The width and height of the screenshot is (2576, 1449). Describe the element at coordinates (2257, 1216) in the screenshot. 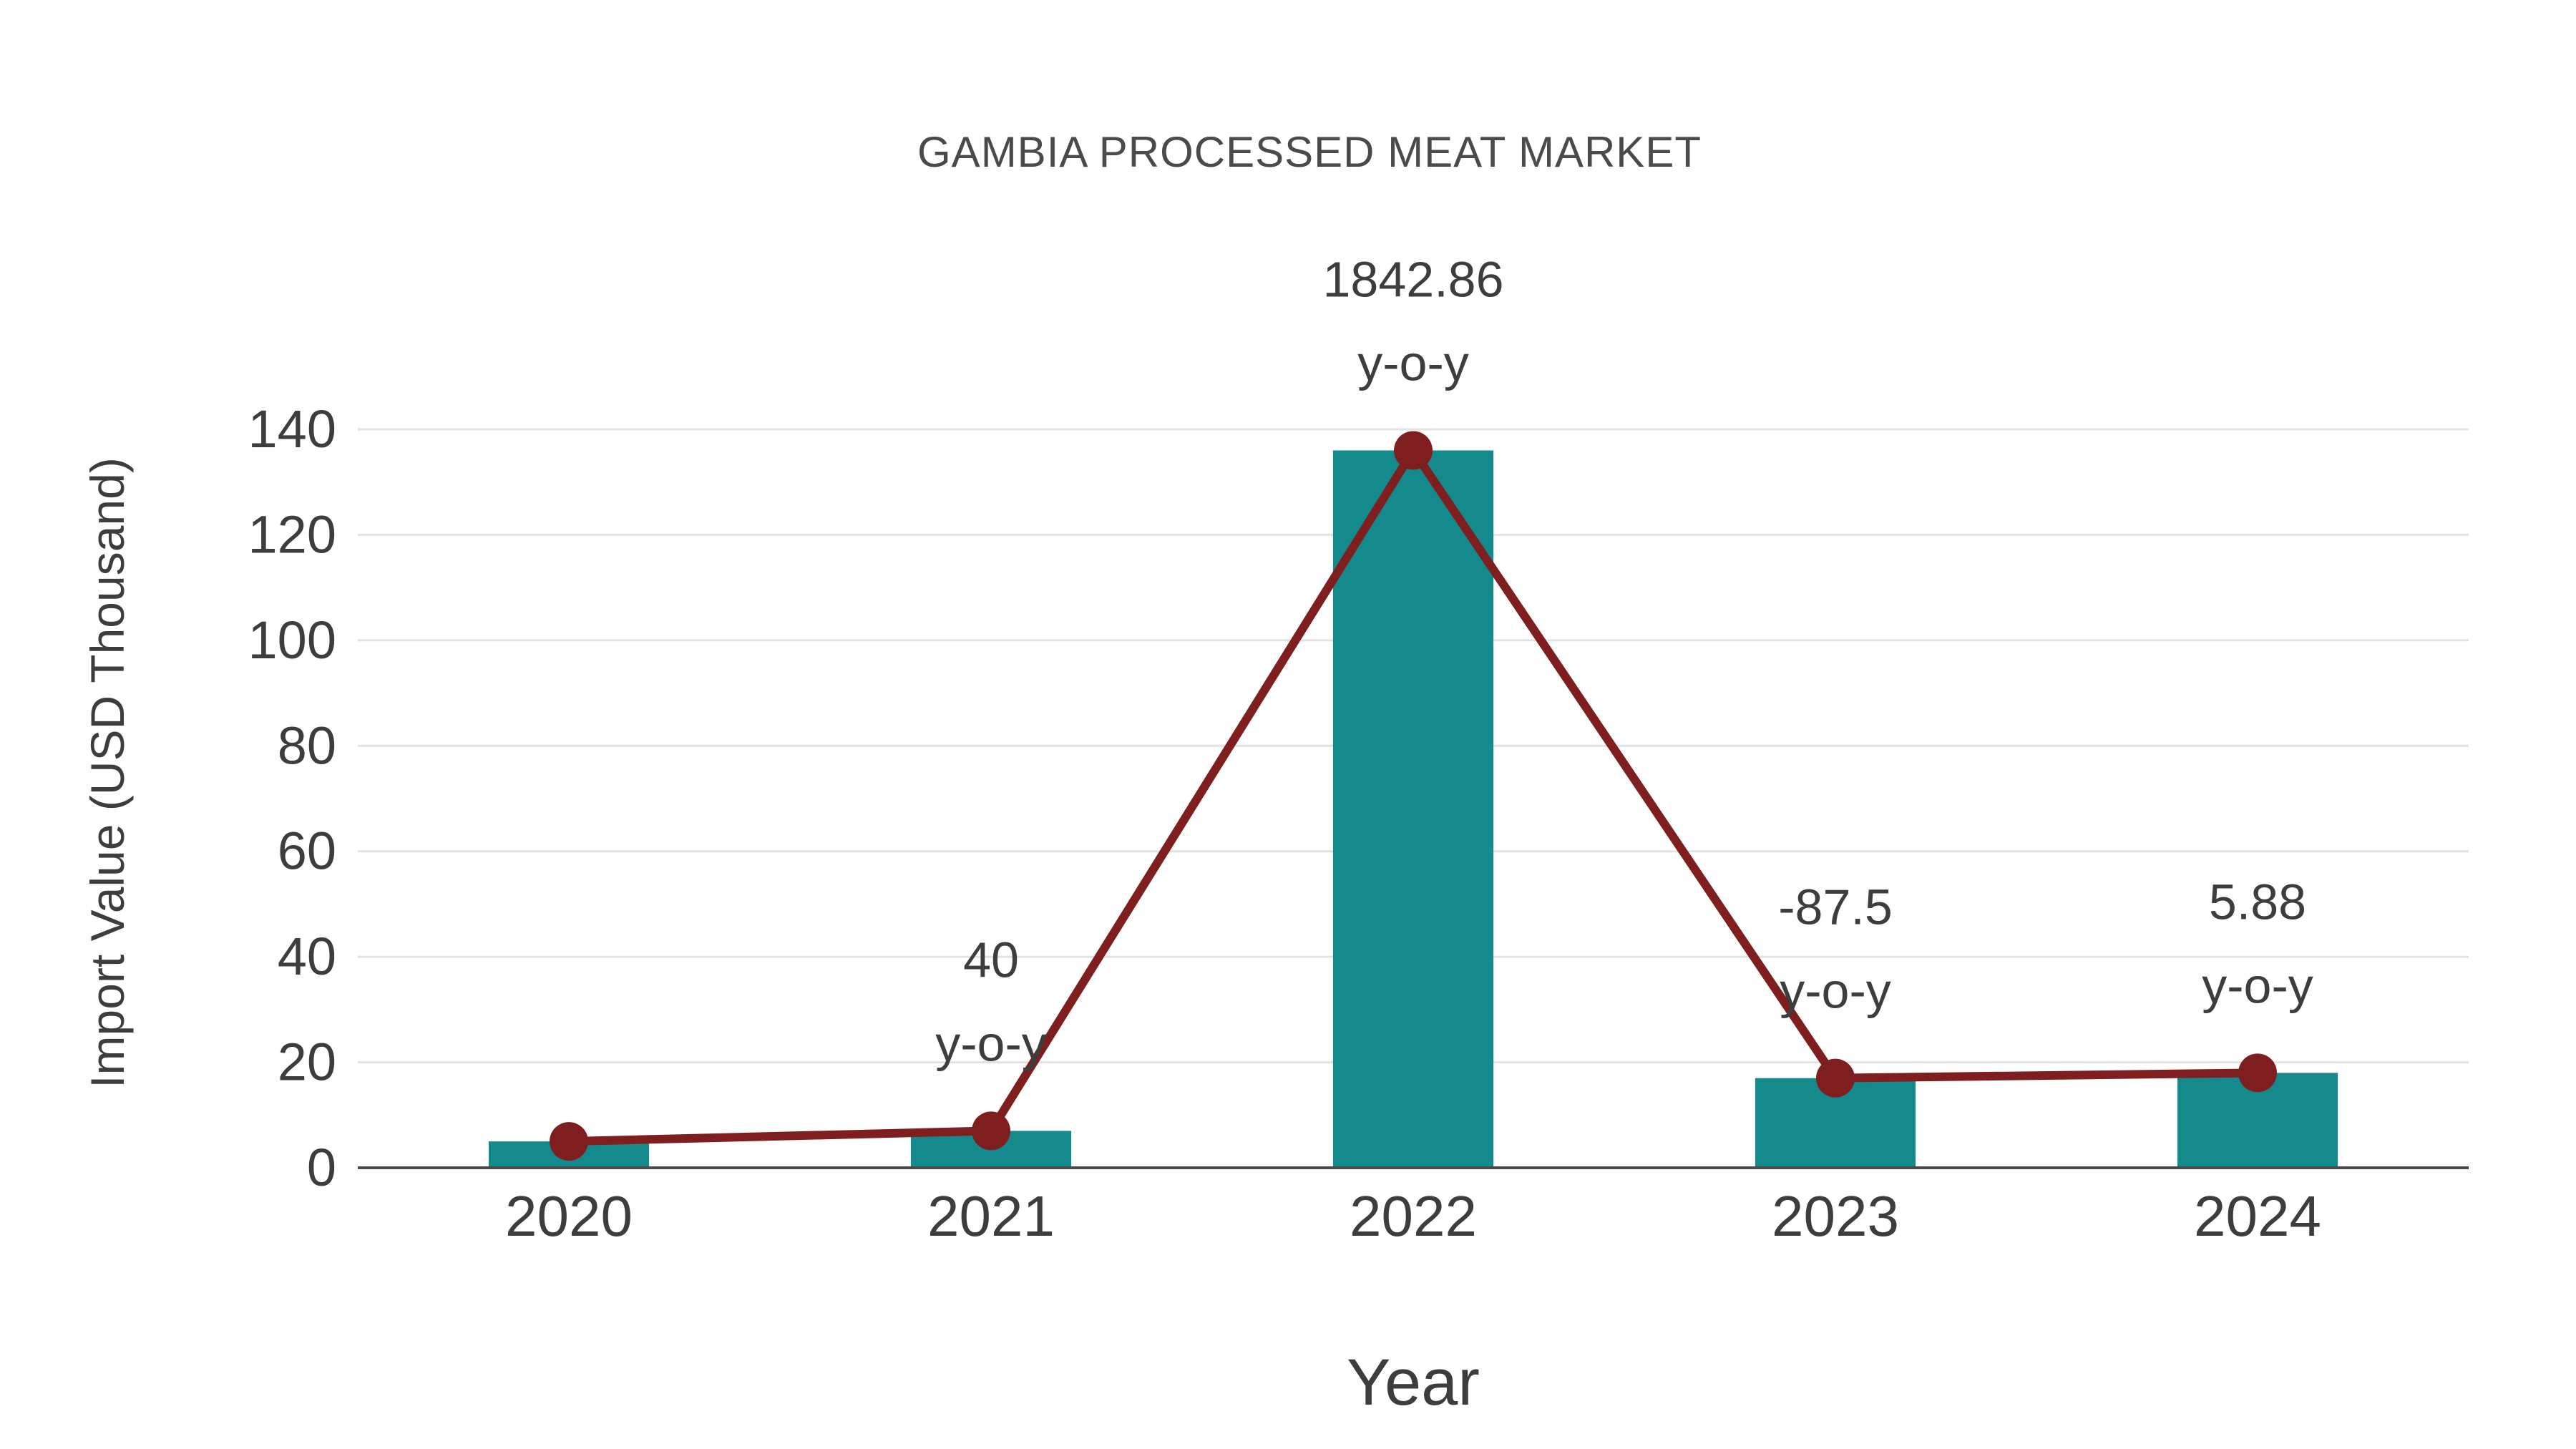

I see `x-tick-label: 2024` at that location.